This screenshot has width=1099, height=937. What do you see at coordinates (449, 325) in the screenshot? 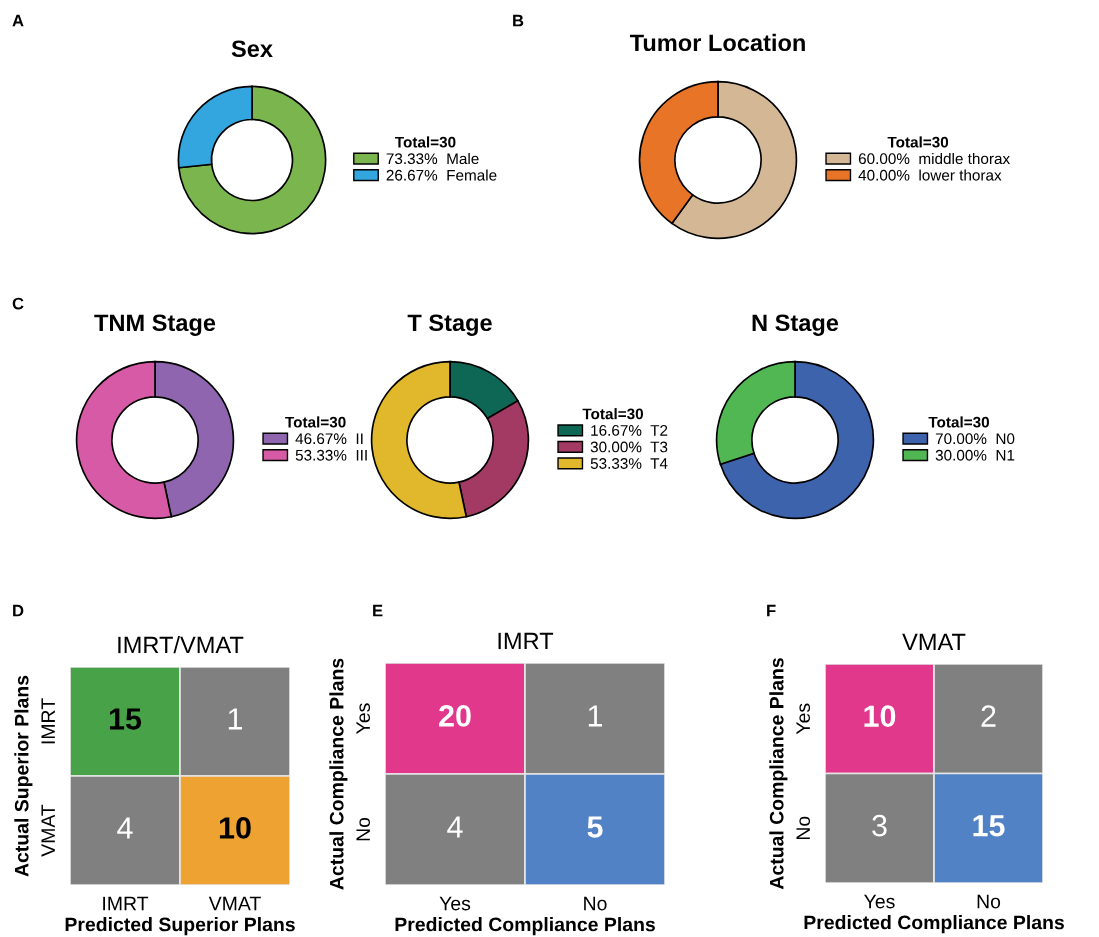
I see `chart-title: T Stage` at bounding box center [449, 325].